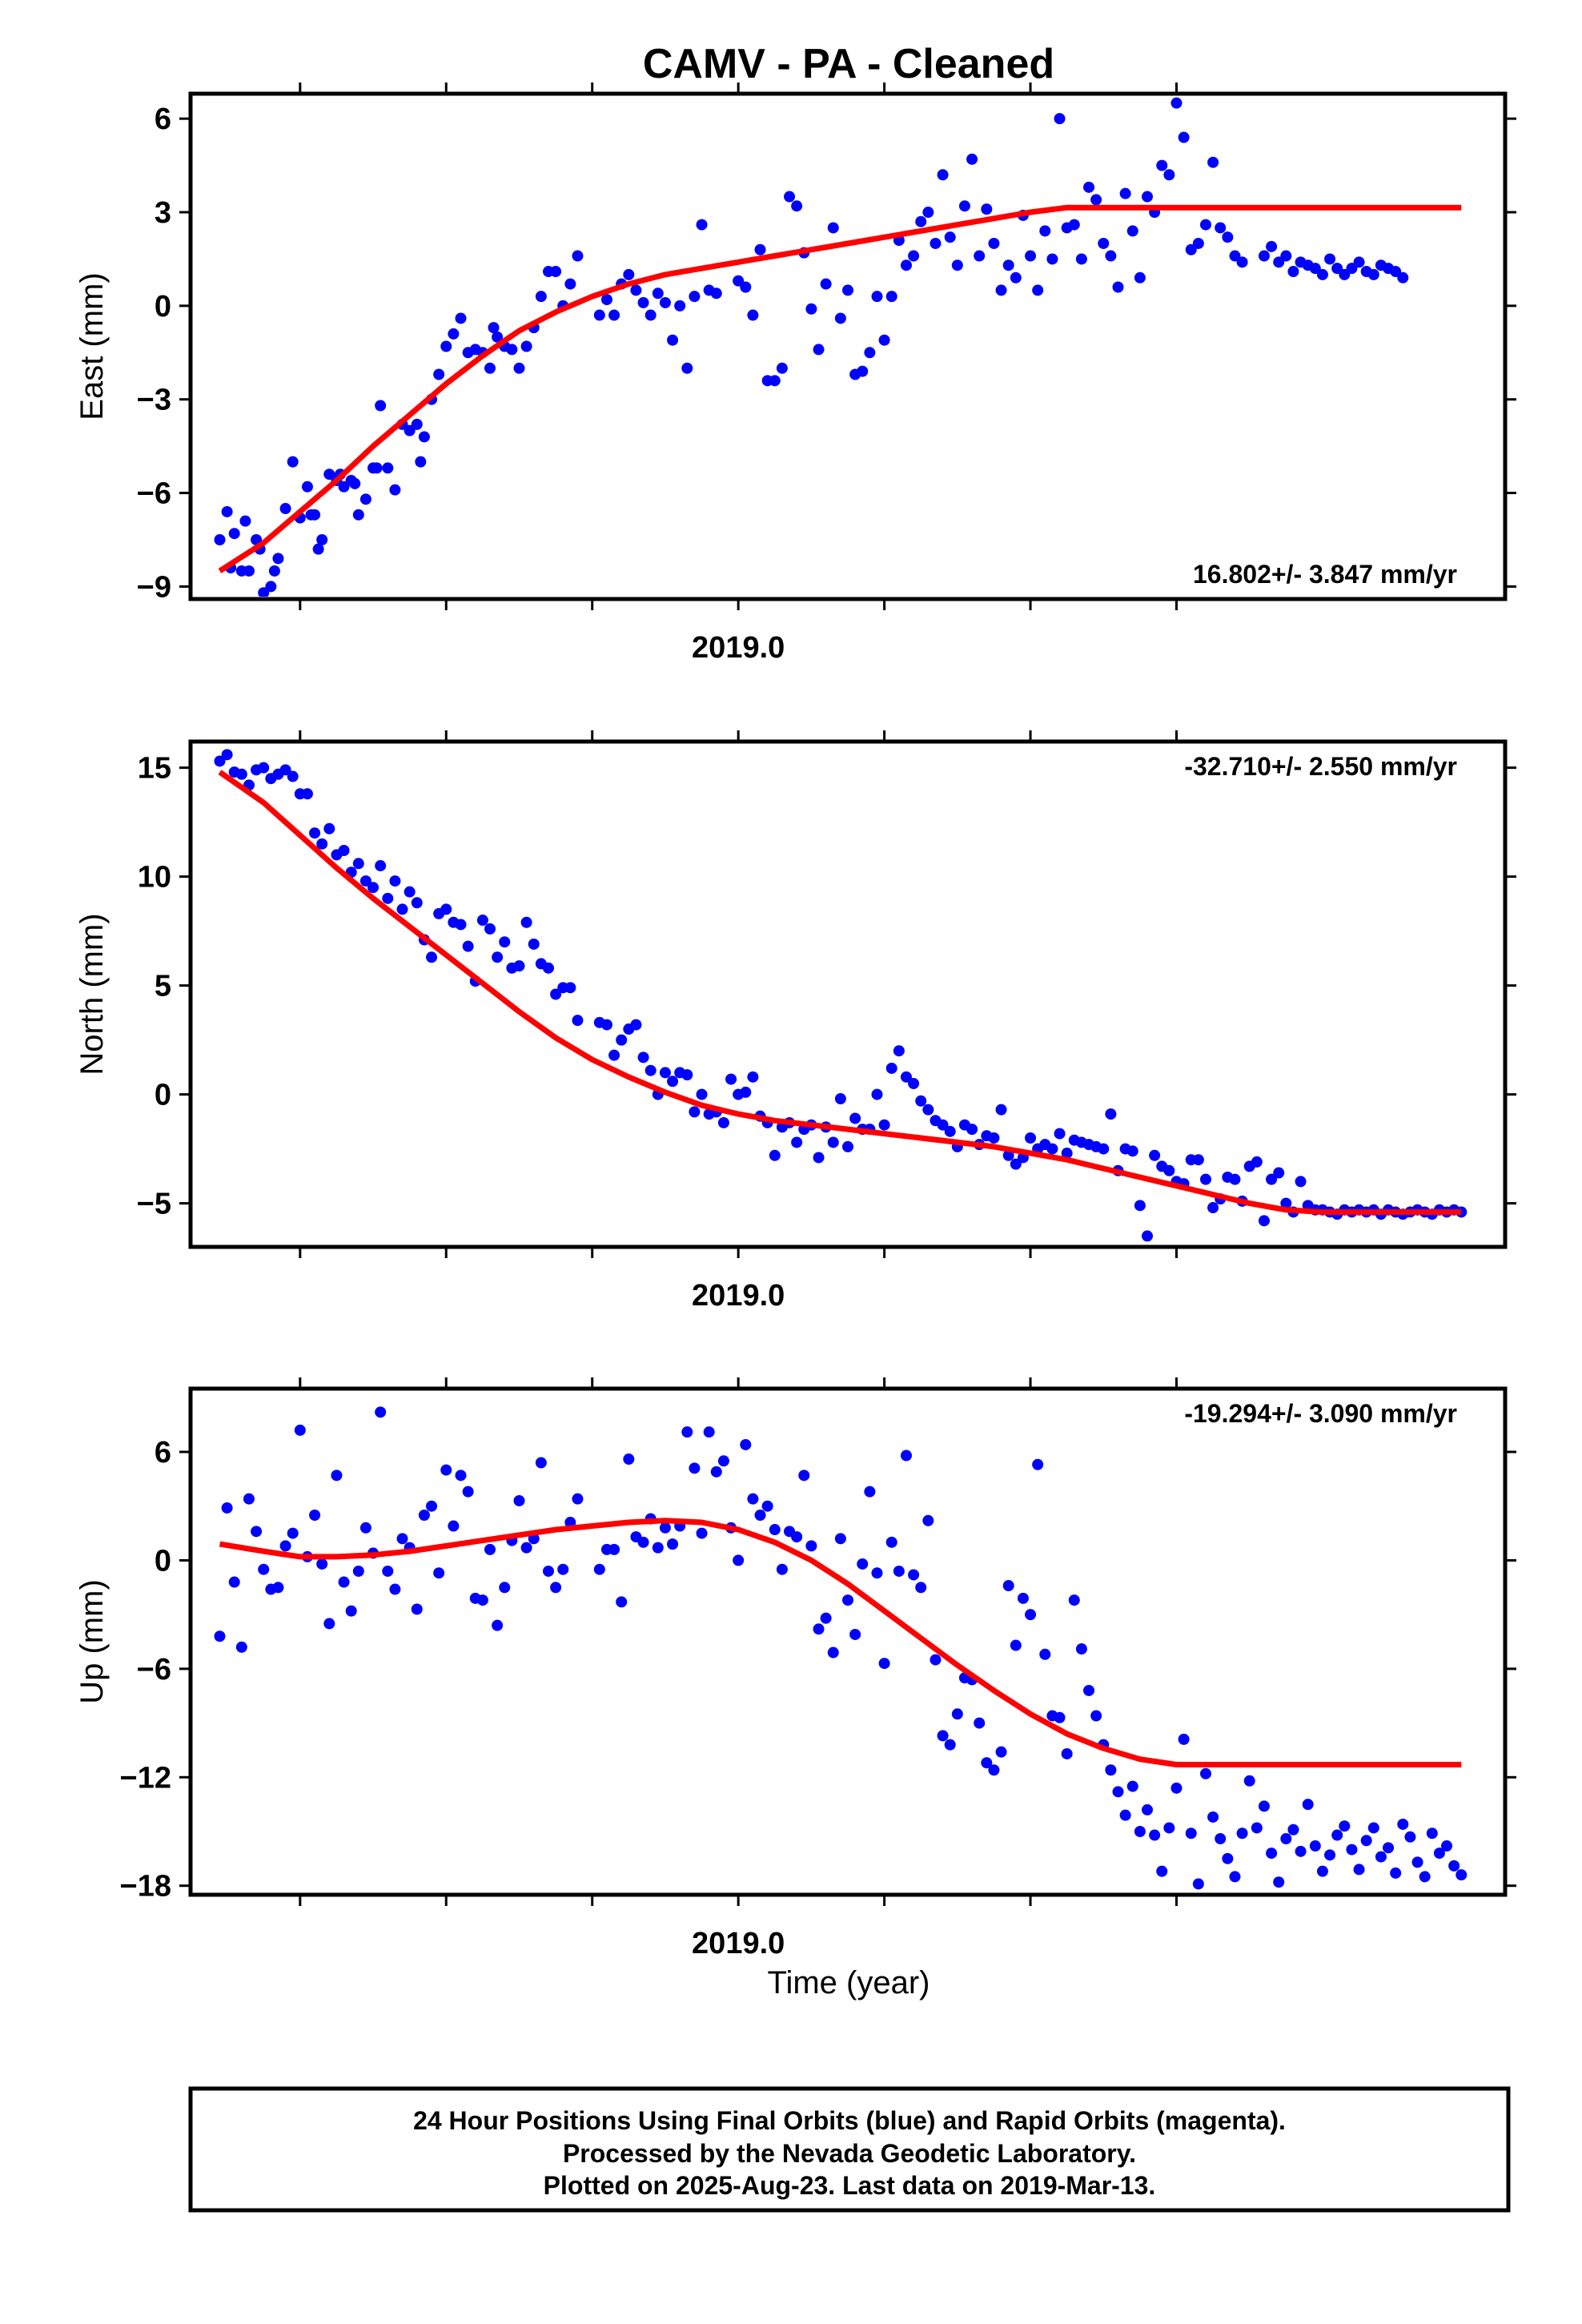 Image resolution: width=1582 pixels, height=2324 pixels. Describe the element at coordinates (145, 1887) in the screenshot. I see `up-ytick-label: −18` at that location.